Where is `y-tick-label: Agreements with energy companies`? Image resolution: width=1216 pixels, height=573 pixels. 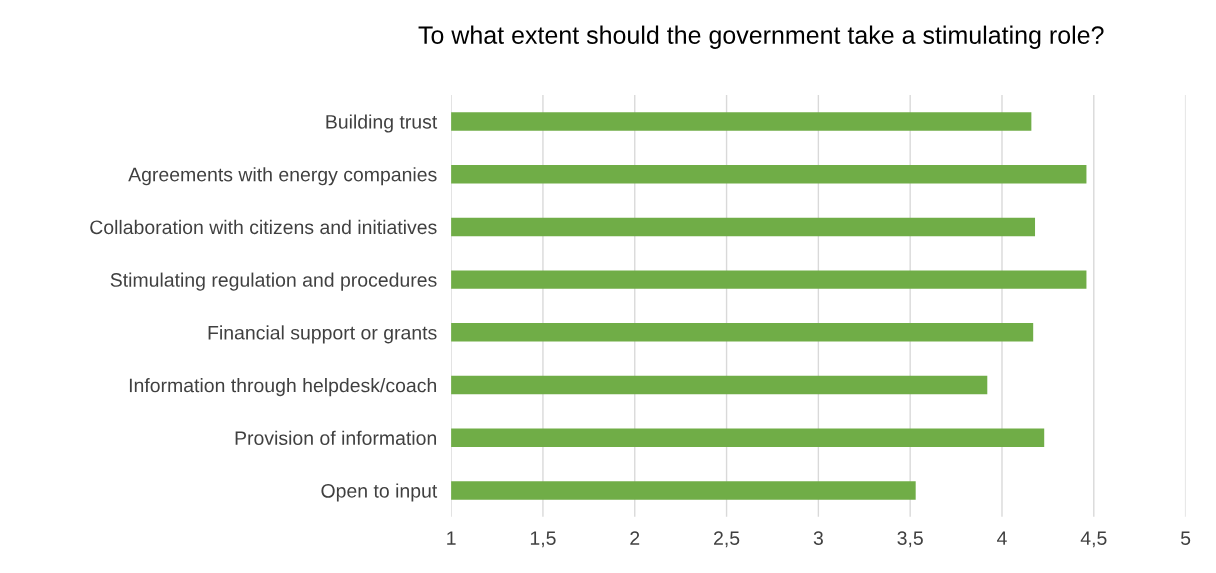
y-tick-label: Agreements with energy companies is located at coordinates (282, 176).